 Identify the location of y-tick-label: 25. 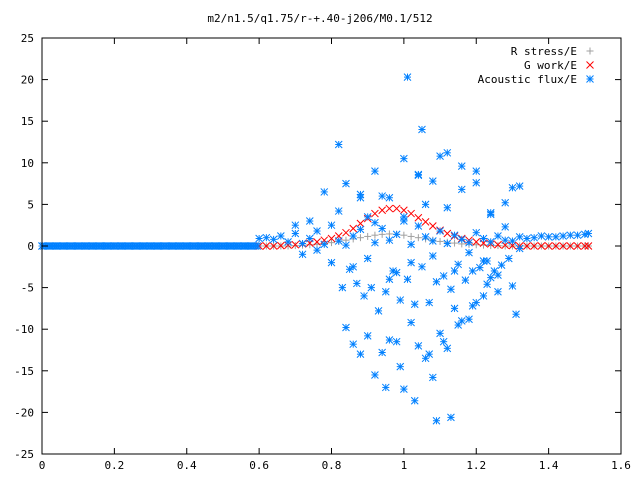
(27, 38).